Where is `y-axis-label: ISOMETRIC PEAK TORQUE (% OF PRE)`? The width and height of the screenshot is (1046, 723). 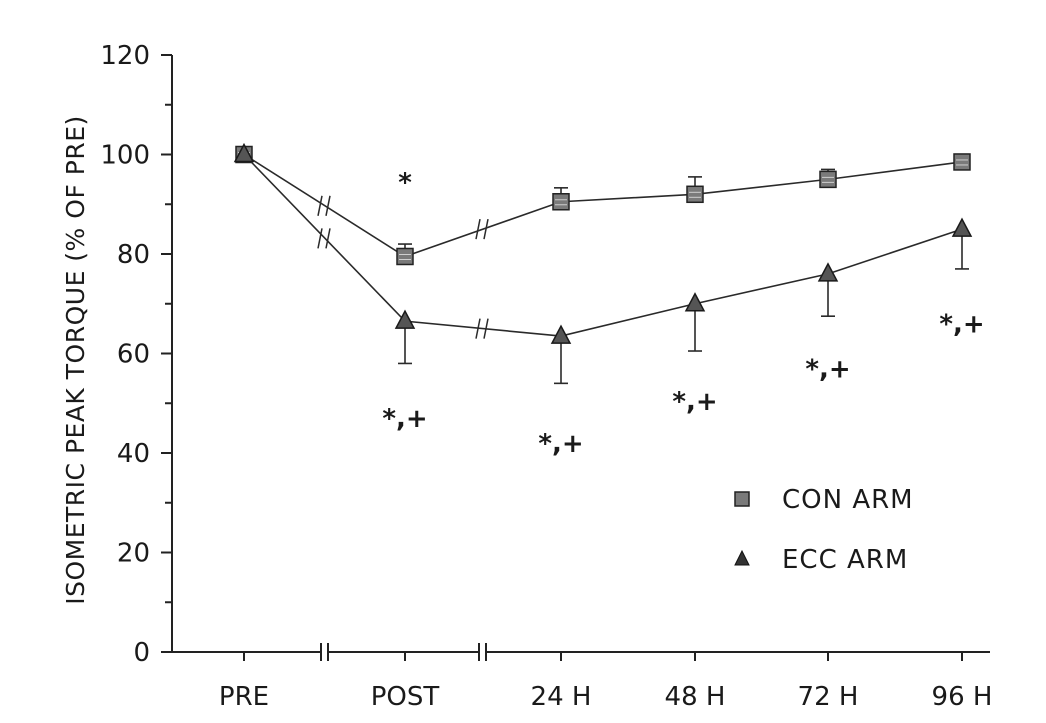 y-axis-label: ISOMETRIC PEAK TORQUE (% OF PRE) is located at coordinates (75, 360).